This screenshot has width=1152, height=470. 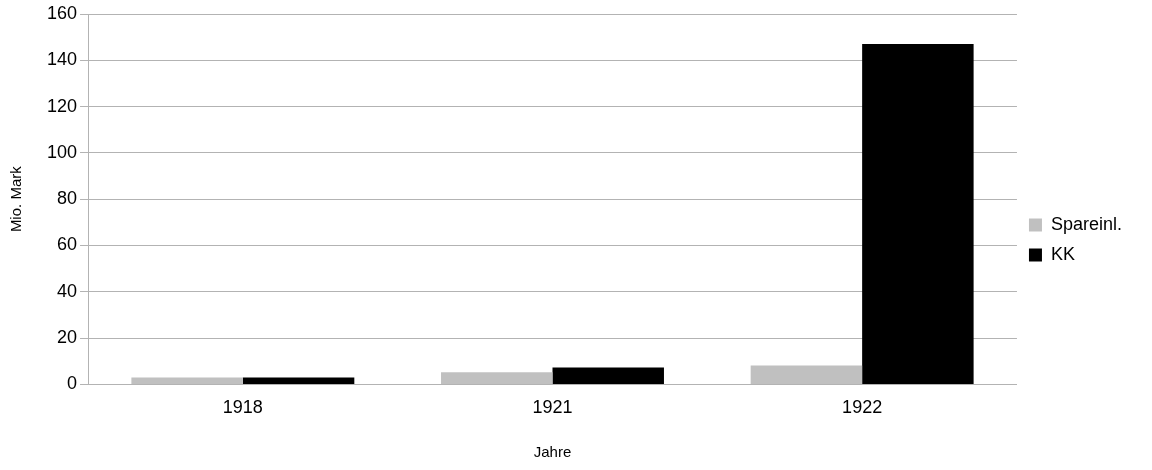 What do you see at coordinates (1086, 223) in the screenshot?
I see `legend-label: Spareinl.` at bounding box center [1086, 223].